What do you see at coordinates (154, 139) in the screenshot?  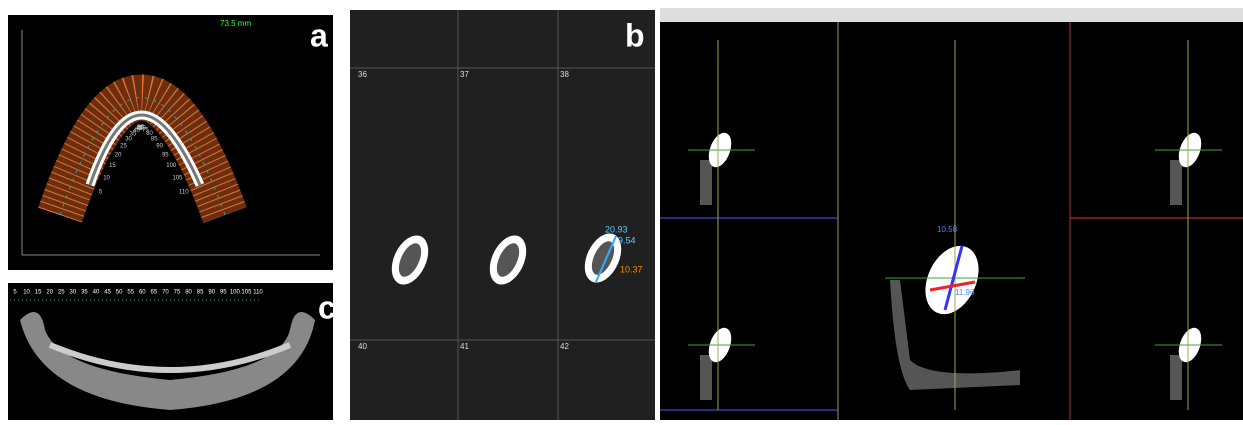 I see `arc-label: 85` at bounding box center [154, 139].